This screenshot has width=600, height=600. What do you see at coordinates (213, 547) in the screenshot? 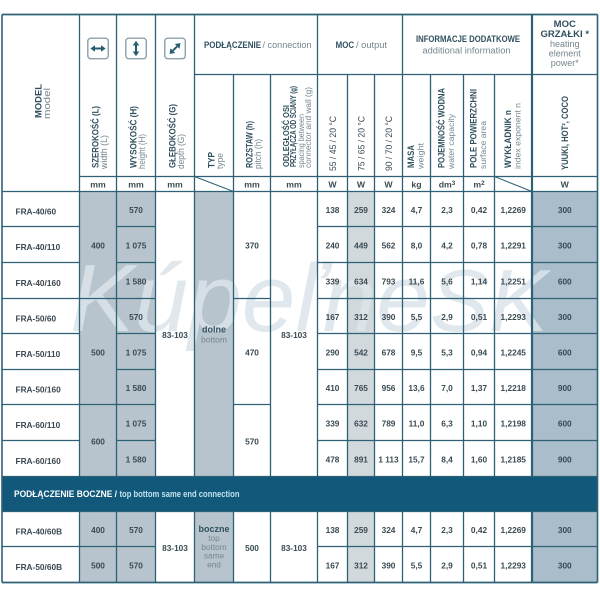
I see `svg-text: bottom` at bounding box center [213, 547].